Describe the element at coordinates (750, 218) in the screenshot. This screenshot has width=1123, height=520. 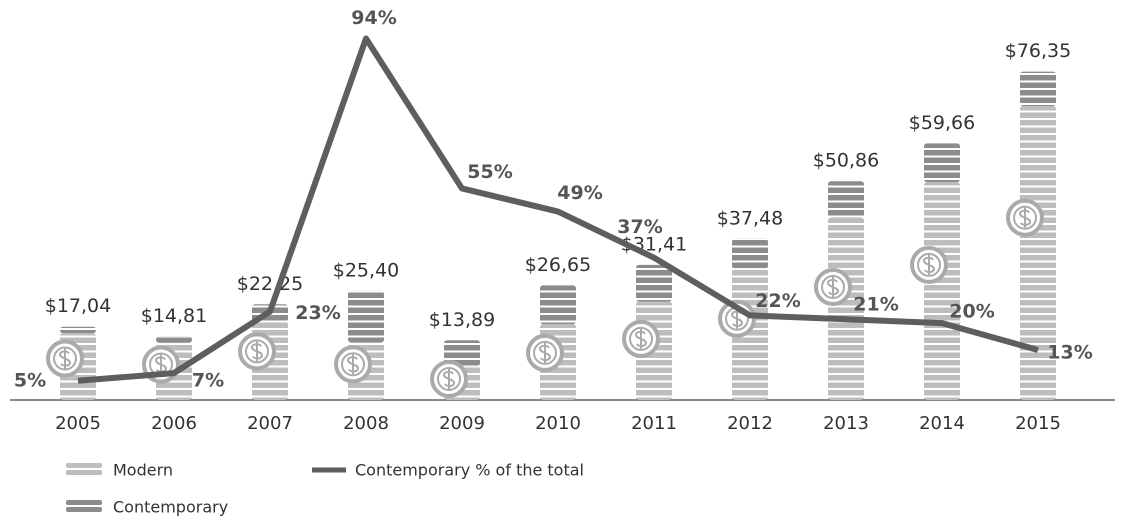
I see `total-label: $37,48` at that location.